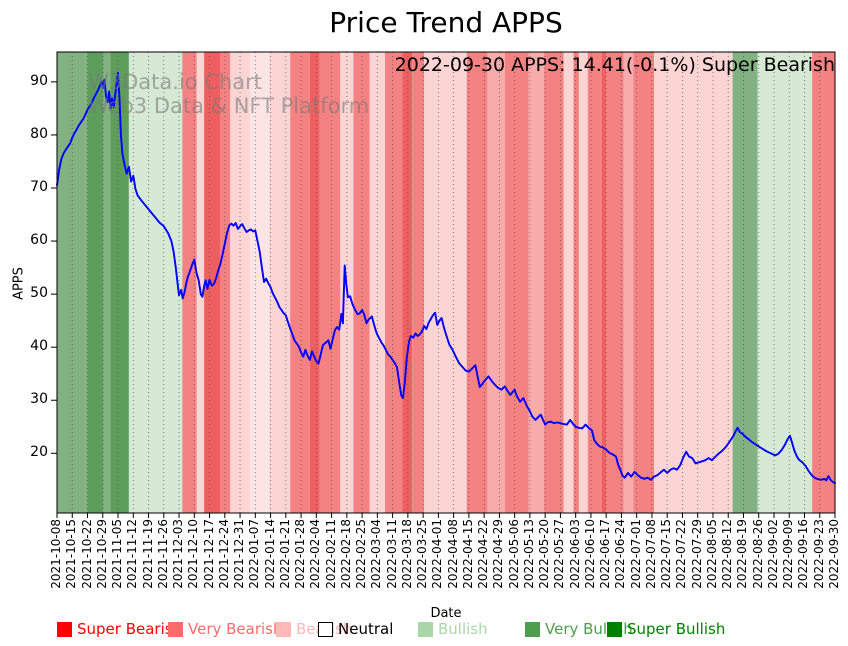 The image size is (848, 646). Describe the element at coordinates (269, 554) in the screenshot. I see `x-tick-label: 2022-01-14` at that location.